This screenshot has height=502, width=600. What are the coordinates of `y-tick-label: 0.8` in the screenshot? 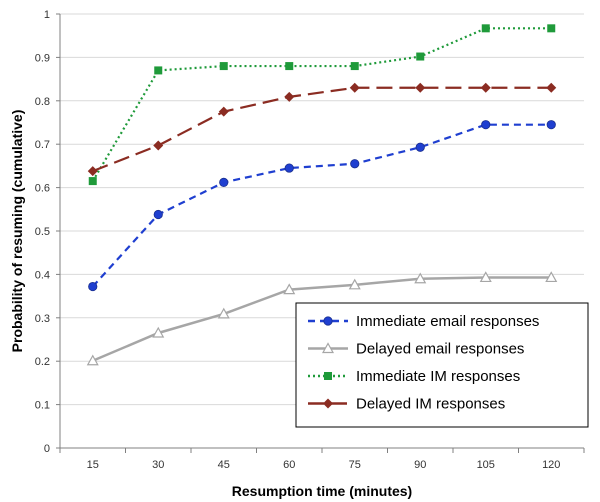 It's located at (42, 102).